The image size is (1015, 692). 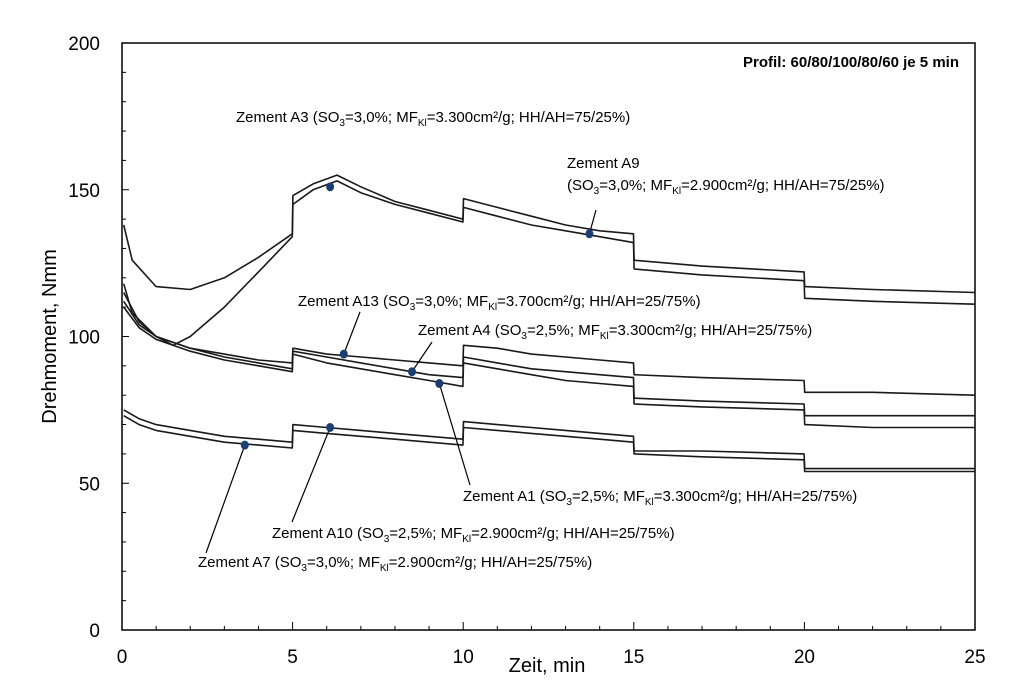 What do you see at coordinates (50, 336) in the screenshot?
I see `y-axis-title: Drehmoment, Nmm` at bounding box center [50, 336].